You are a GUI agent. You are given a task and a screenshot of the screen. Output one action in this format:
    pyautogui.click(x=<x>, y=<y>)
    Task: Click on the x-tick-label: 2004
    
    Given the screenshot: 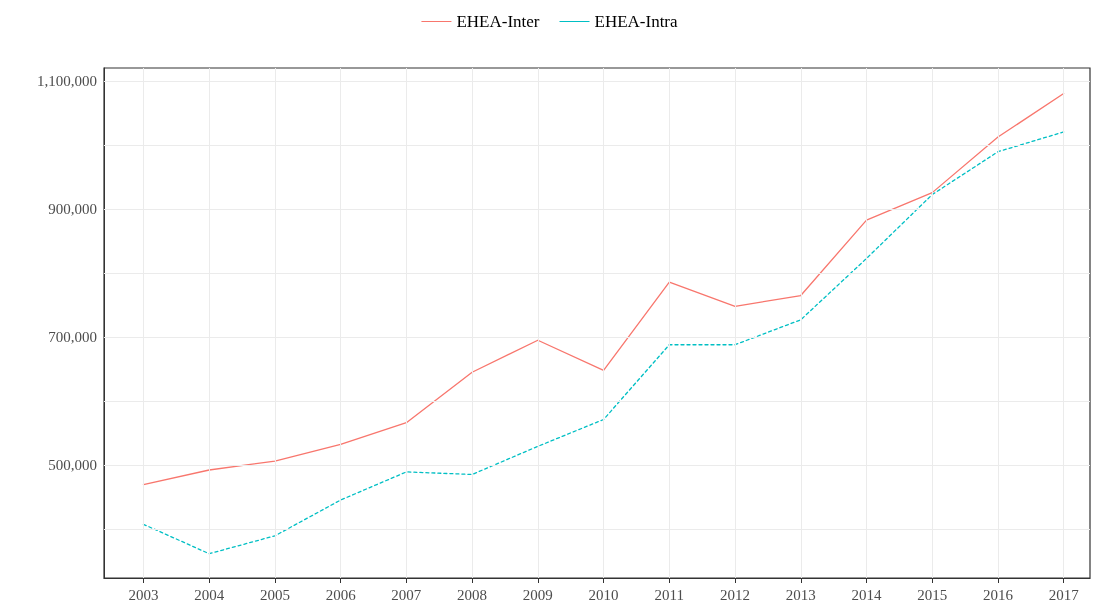 What is the action you would take?
    pyautogui.click(x=209, y=594)
    